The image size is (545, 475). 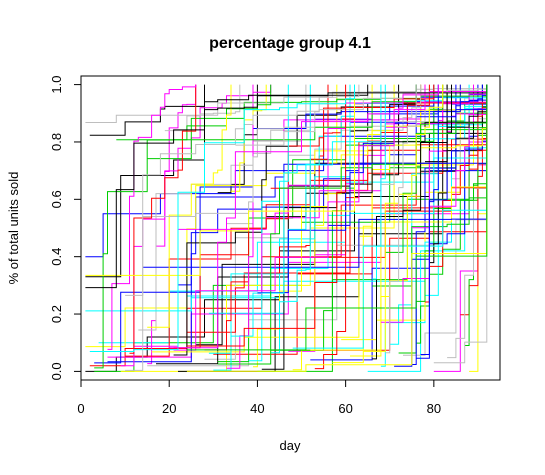 I want to click on y-tick-label: 0.8, so click(x=56, y=142).